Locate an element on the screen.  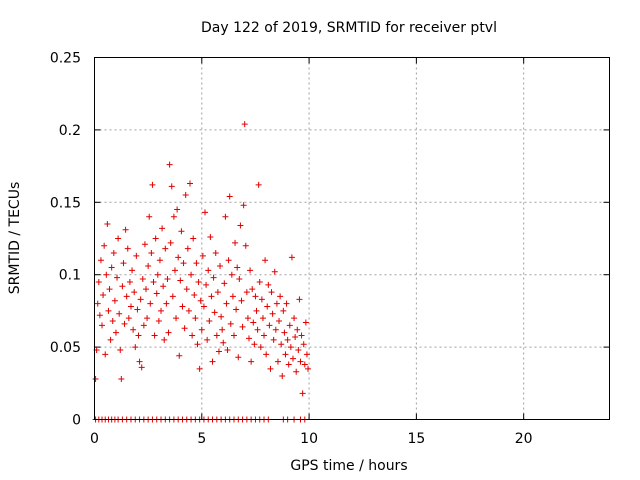
y-tick-label: 0.15 is located at coordinates (65, 203).